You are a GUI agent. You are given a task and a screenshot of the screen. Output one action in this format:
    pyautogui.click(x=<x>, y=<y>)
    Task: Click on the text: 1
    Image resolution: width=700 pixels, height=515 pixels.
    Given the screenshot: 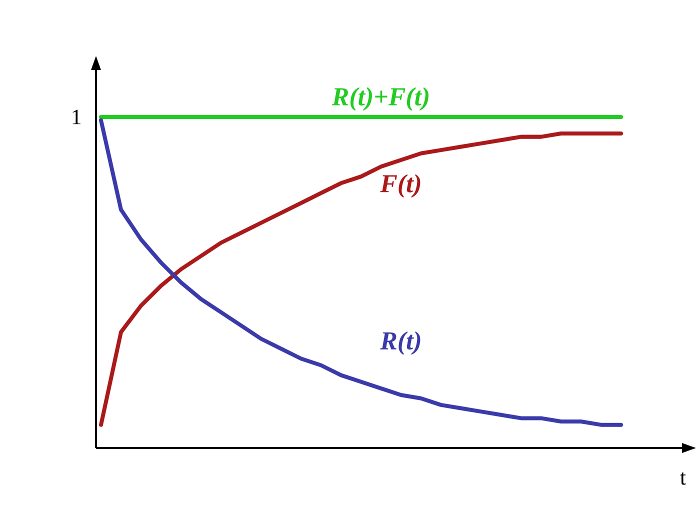 What is the action you would take?
    pyautogui.click(x=76, y=117)
    